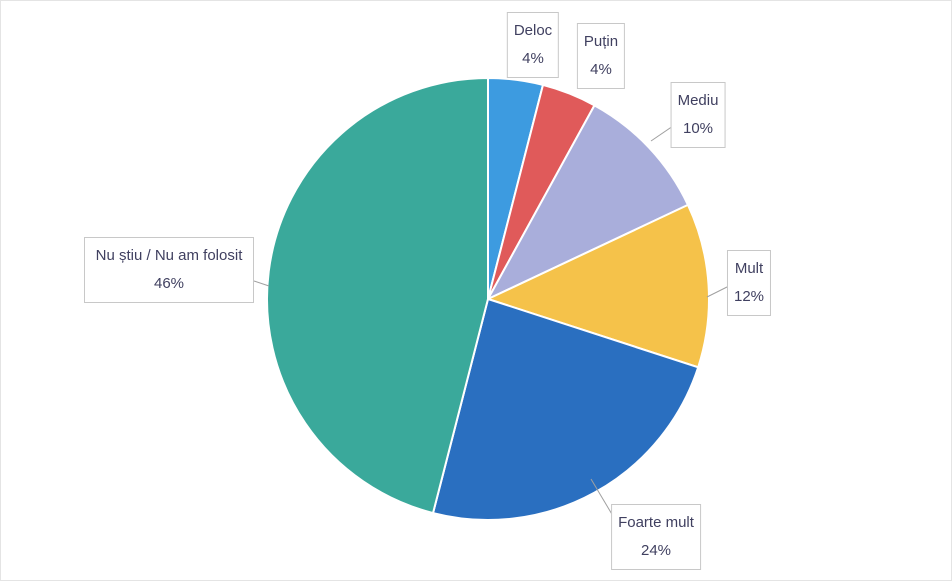 The width and height of the screenshot is (952, 581). I want to click on slice-value: 46%, so click(169, 283).